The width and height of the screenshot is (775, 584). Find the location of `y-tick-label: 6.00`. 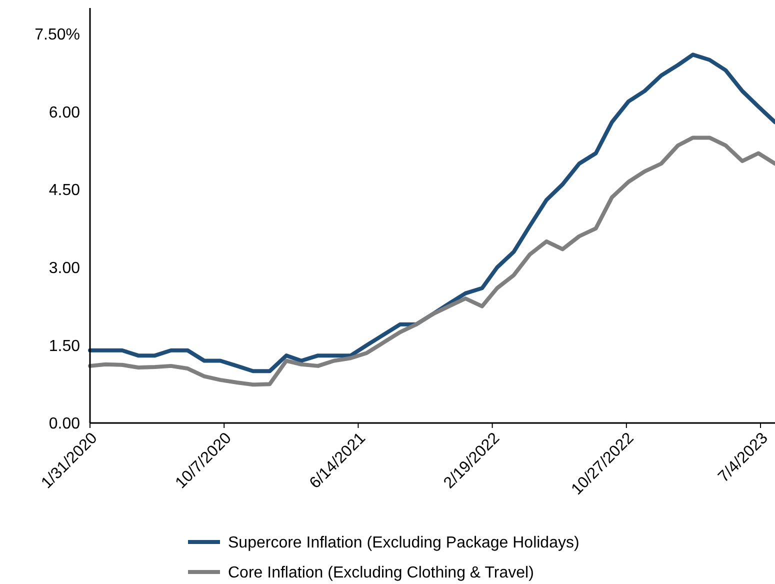

y-tick-label: 6.00 is located at coordinates (64, 113).